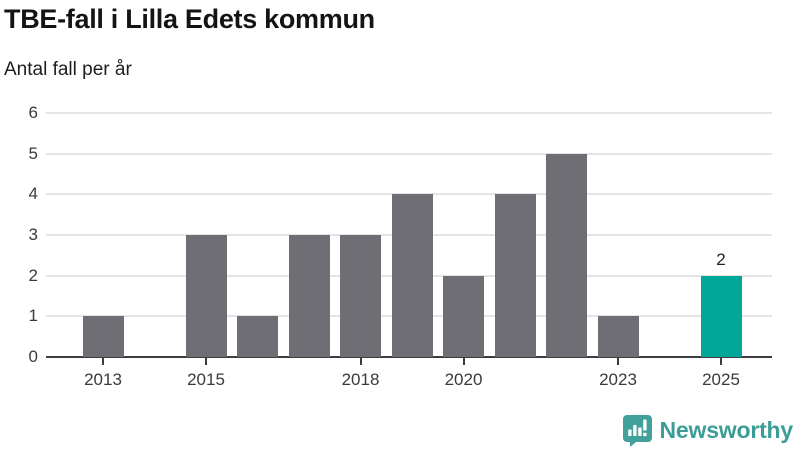 The width and height of the screenshot is (800, 450). I want to click on bar-value-label: 2, so click(721, 259).